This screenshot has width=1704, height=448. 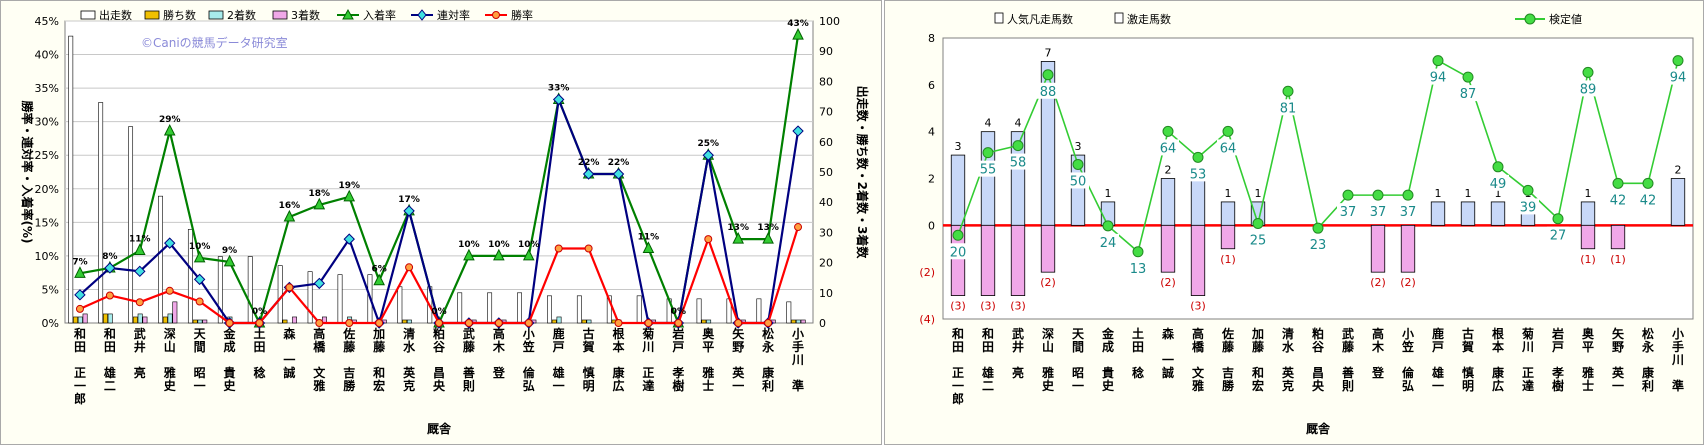 I want to click on peak-data-label: 8%, so click(x=109, y=257).